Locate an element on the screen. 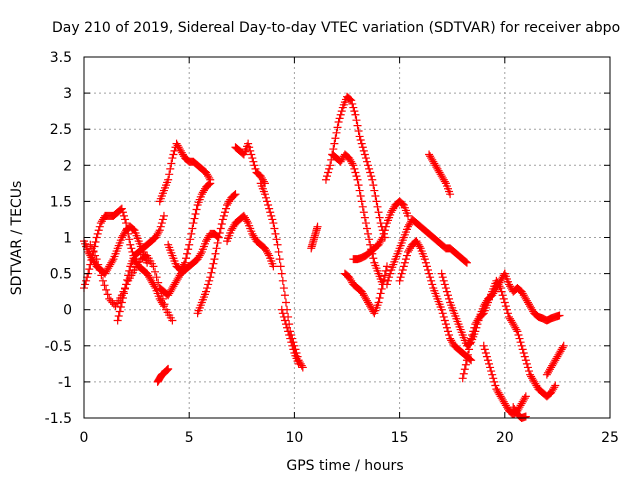  y-tick-label: -1.5 is located at coordinates (58, 419).